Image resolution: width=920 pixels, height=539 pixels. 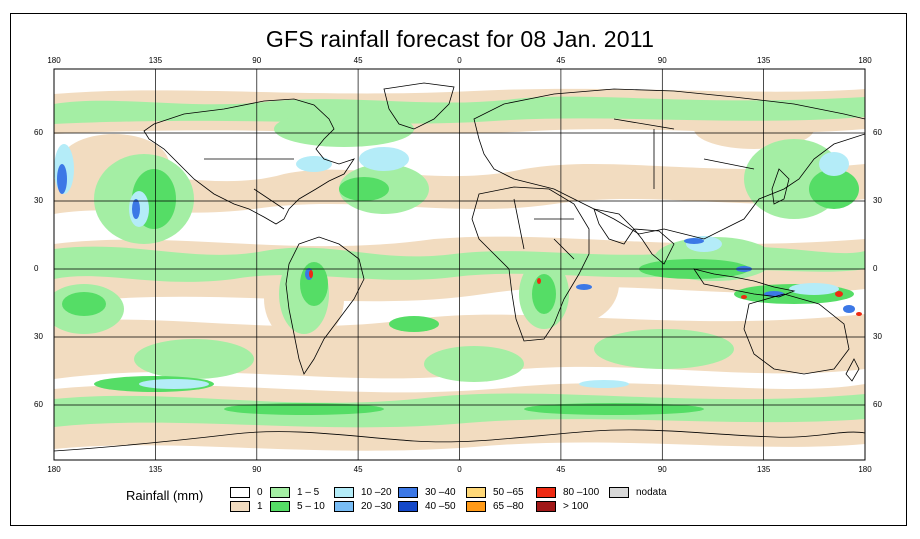 I want to click on legend-entry: > 100, so click(x=562, y=506).